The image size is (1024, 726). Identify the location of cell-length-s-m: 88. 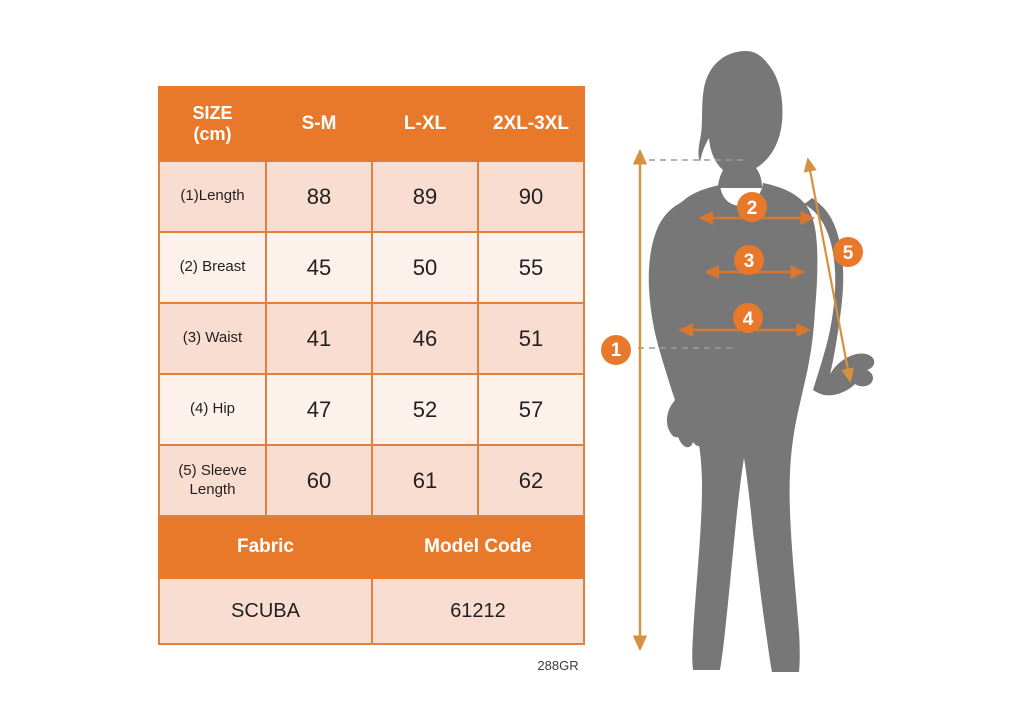
(319, 196).